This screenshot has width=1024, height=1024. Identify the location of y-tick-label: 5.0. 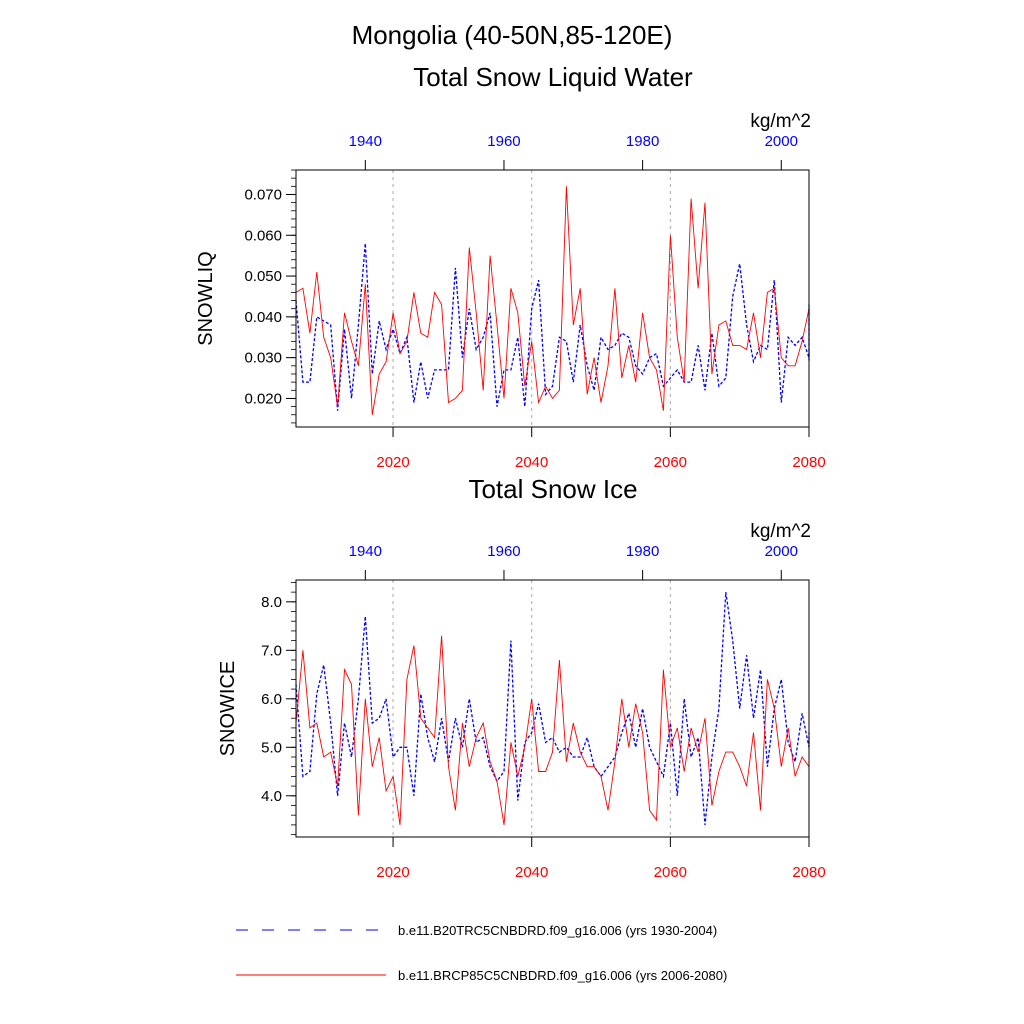
(271, 747).